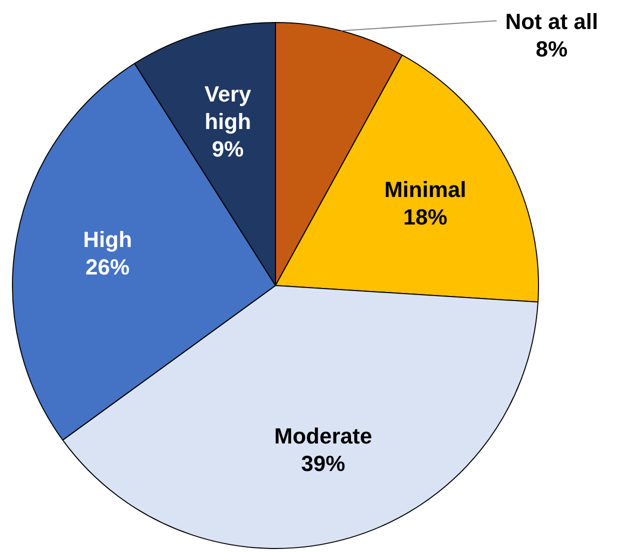  I want to click on data-label: 39%, so click(323, 463).